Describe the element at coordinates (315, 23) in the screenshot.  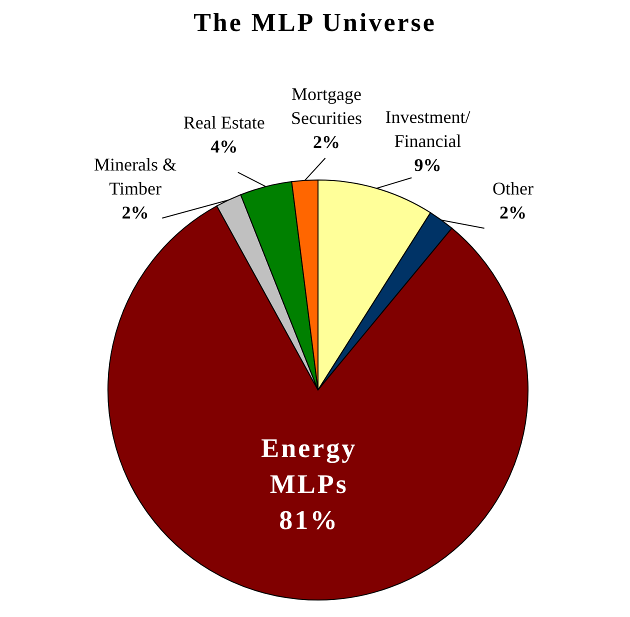
I see `chart-title: The MLP Universe` at that location.